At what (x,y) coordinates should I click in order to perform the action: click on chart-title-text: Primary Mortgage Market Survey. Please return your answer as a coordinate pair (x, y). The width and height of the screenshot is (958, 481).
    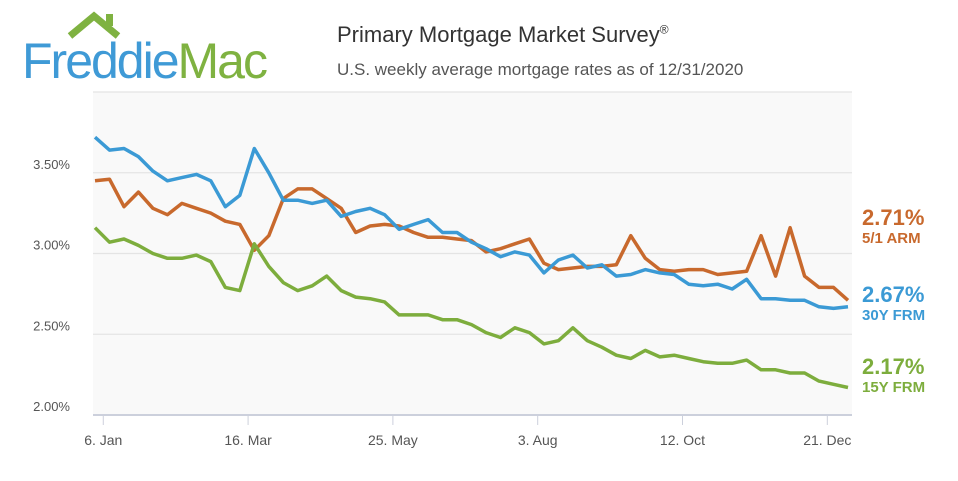
    Looking at the image, I should click on (498, 34).